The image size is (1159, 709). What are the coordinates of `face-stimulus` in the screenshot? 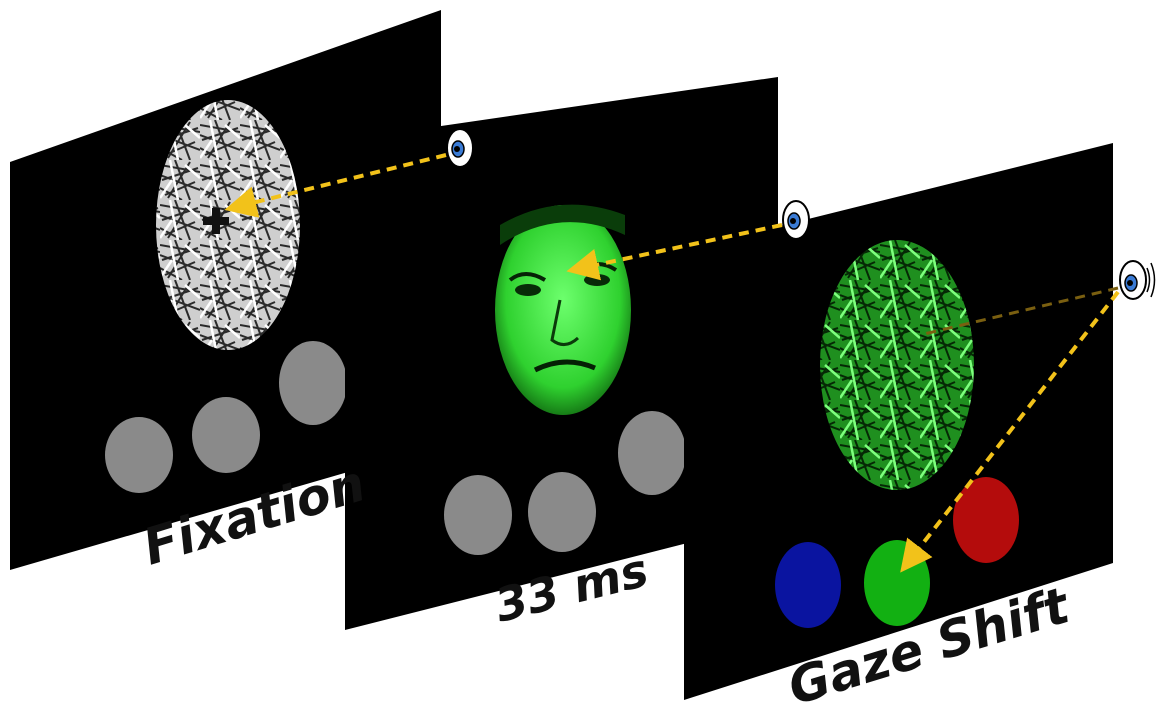 It's located at (563, 310).